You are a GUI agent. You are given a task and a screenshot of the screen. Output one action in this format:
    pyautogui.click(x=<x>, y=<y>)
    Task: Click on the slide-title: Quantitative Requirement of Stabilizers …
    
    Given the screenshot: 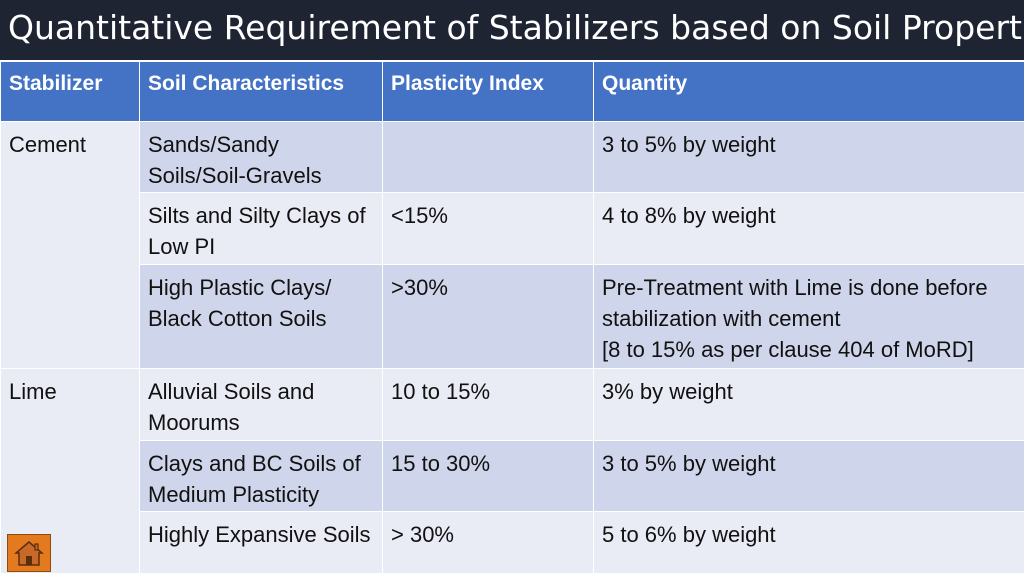 What is the action you would take?
    pyautogui.click(x=516, y=27)
    